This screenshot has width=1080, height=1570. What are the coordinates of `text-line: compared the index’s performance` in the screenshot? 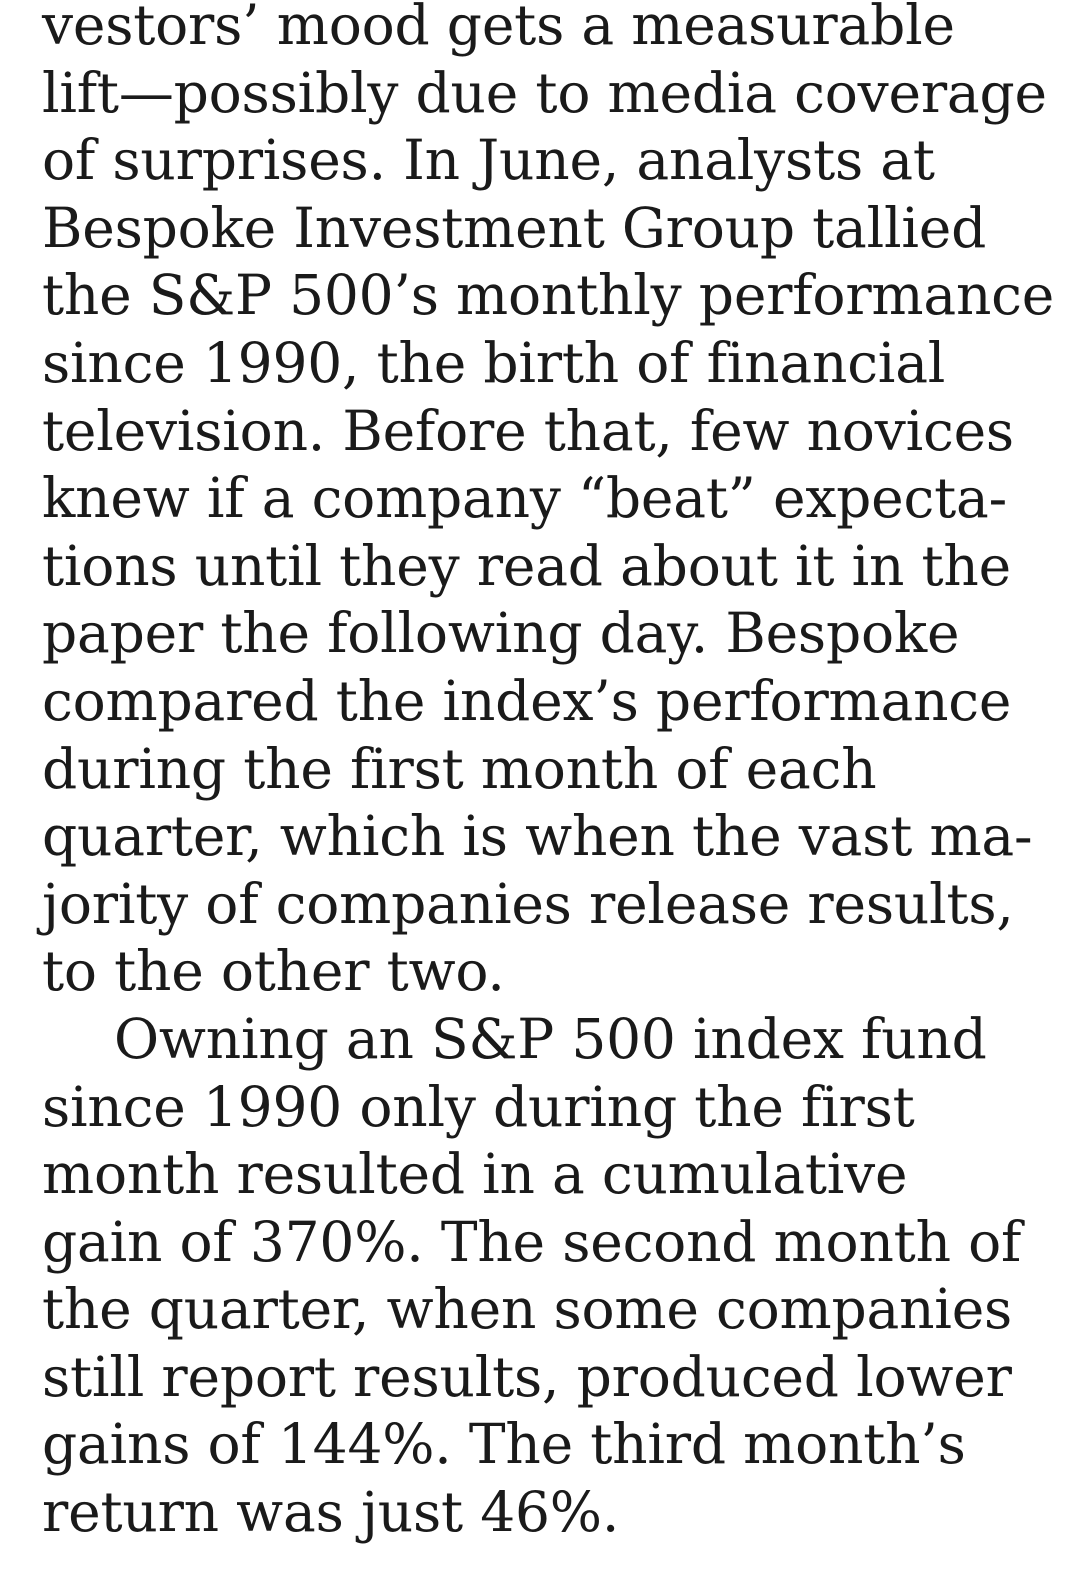 It's located at (527, 700).